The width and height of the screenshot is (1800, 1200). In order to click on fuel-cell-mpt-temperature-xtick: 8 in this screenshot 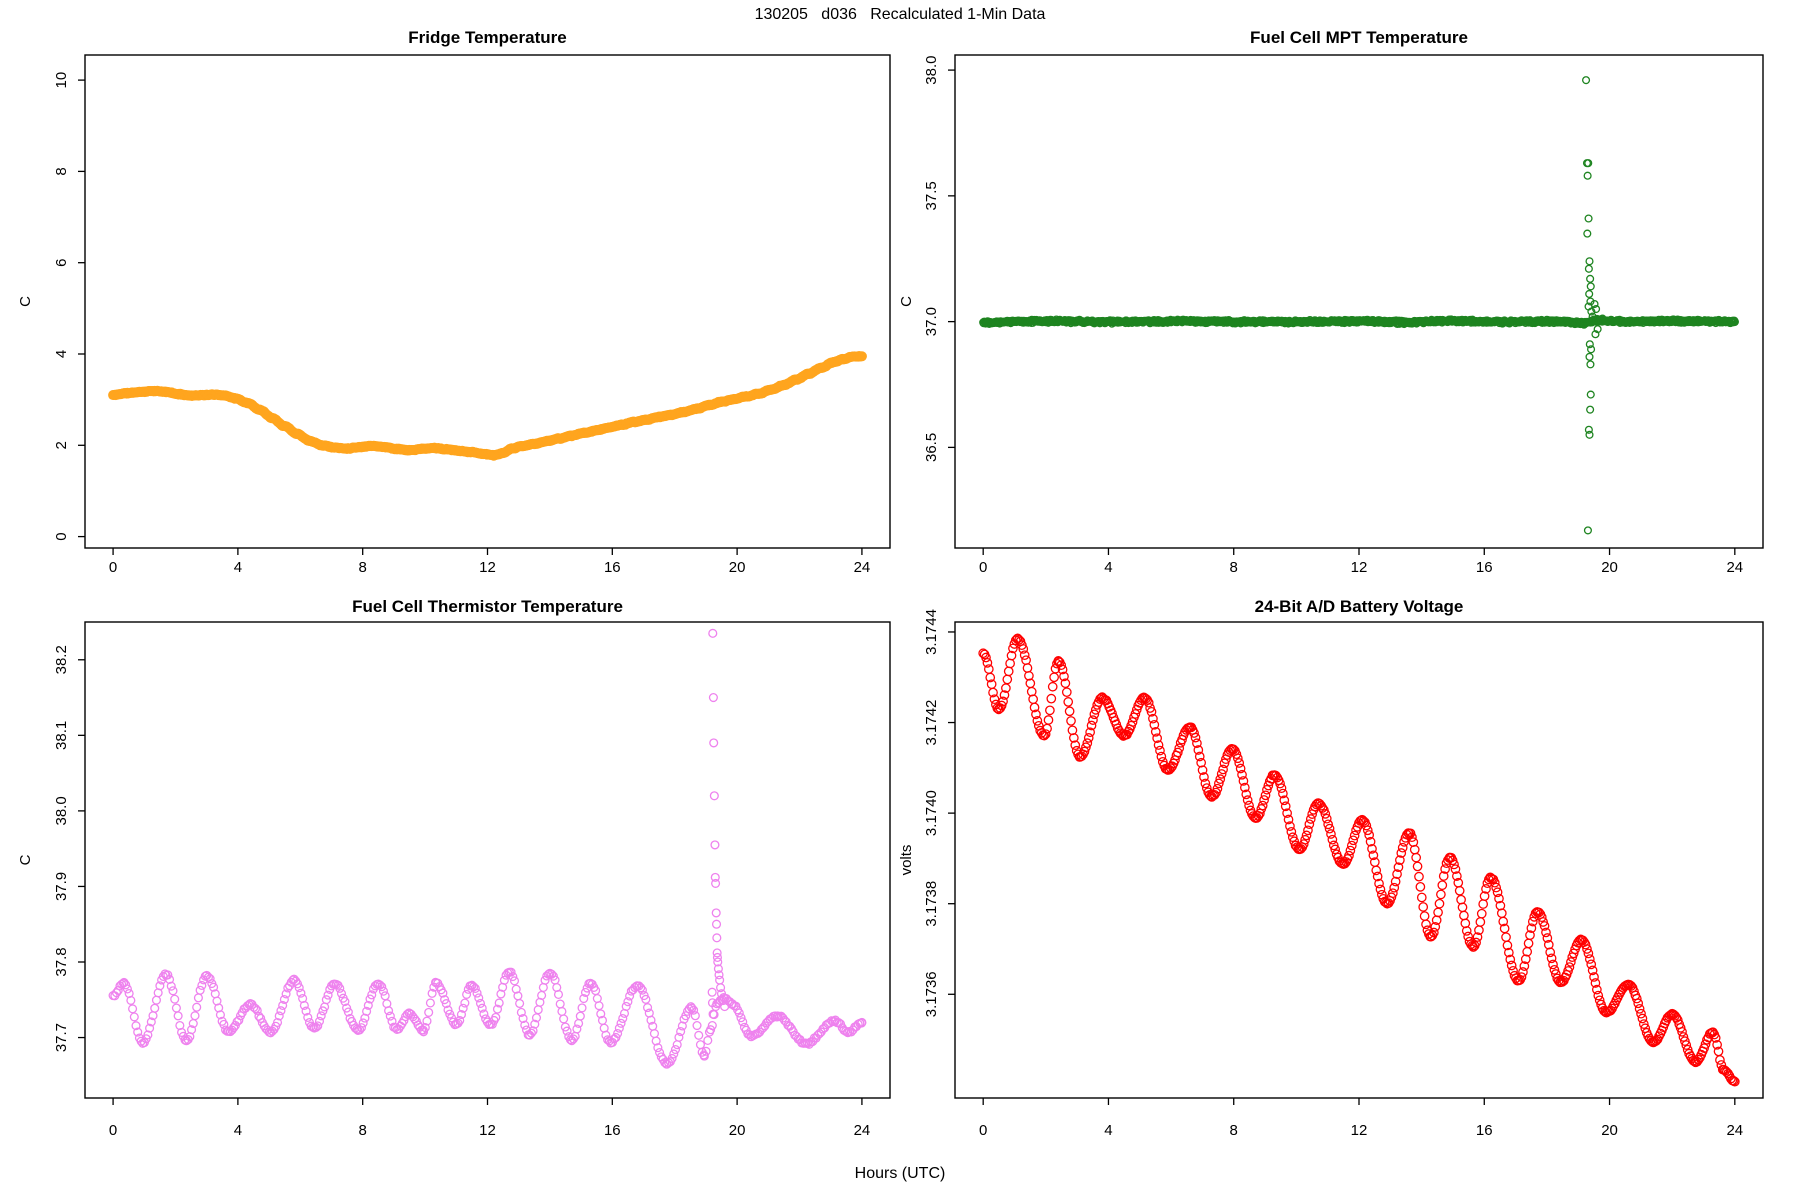, I will do `click(1234, 567)`.